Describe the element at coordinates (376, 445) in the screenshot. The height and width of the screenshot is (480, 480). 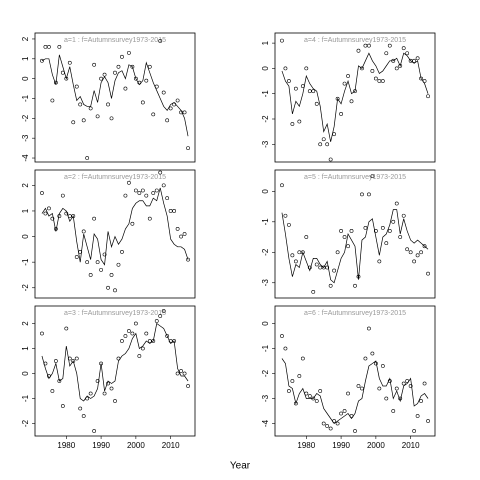
I see `x-tick-label: 2000` at that location.